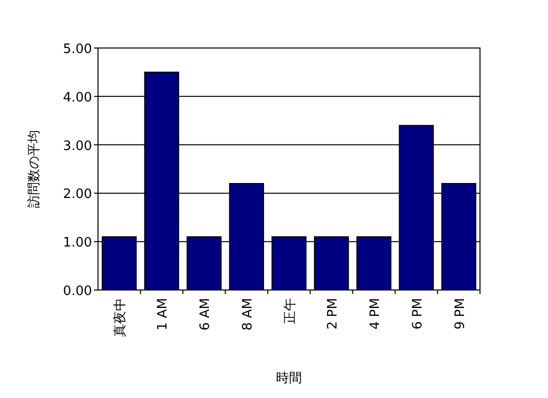  Describe the element at coordinates (77, 243) in the screenshot. I see `y-tick-label: 1.00` at that location.